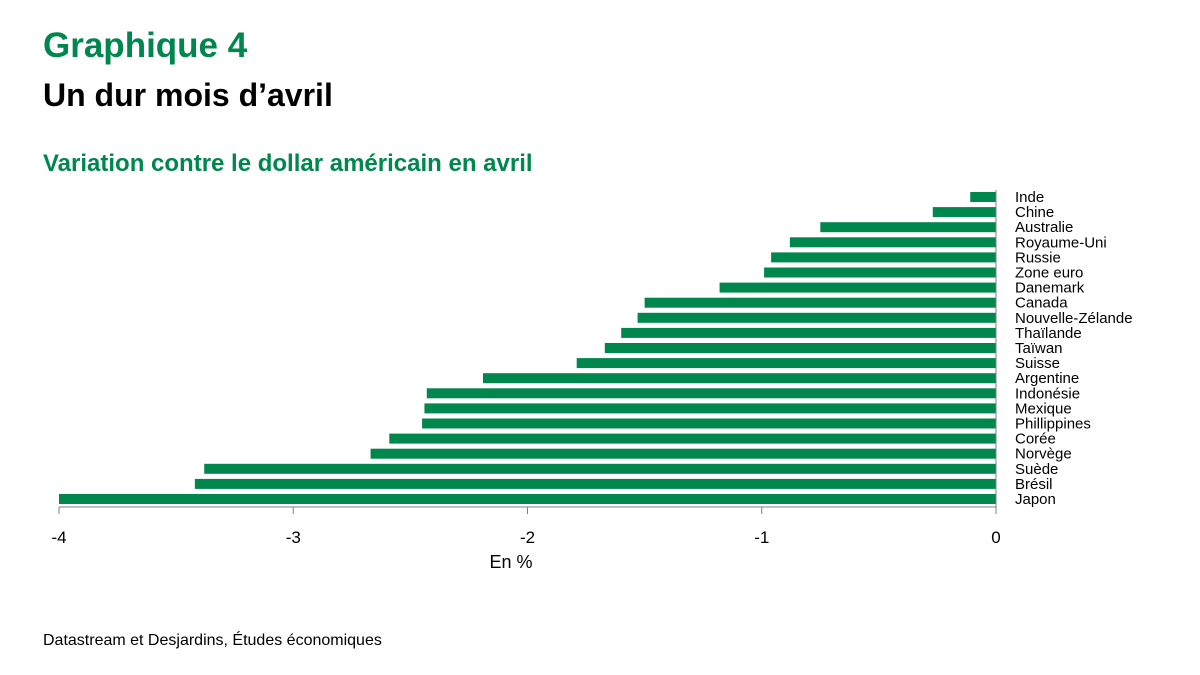  What do you see at coordinates (188, 95) in the screenshot?
I see `figure-headline: Un dur mois d’avril` at bounding box center [188, 95].